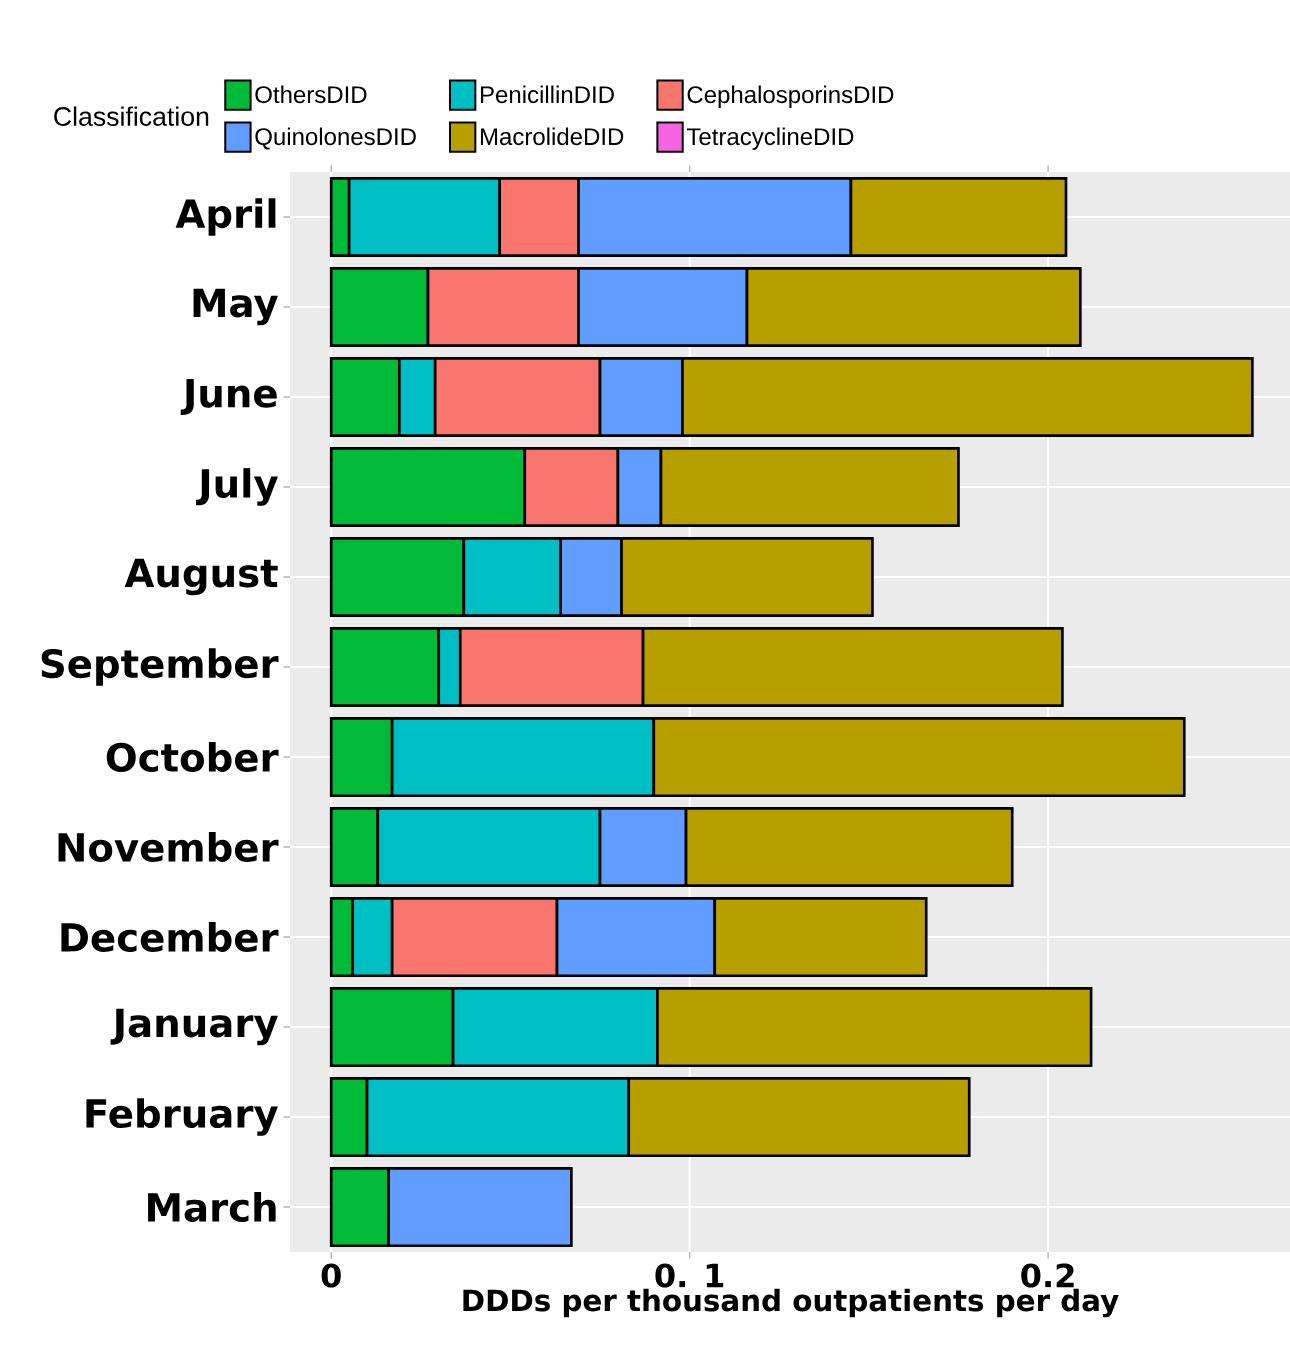 The height and width of the screenshot is (1364, 1290). Describe the element at coordinates (790, 96) in the screenshot. I see `legend-label: CephalosporinsDID` at that location.